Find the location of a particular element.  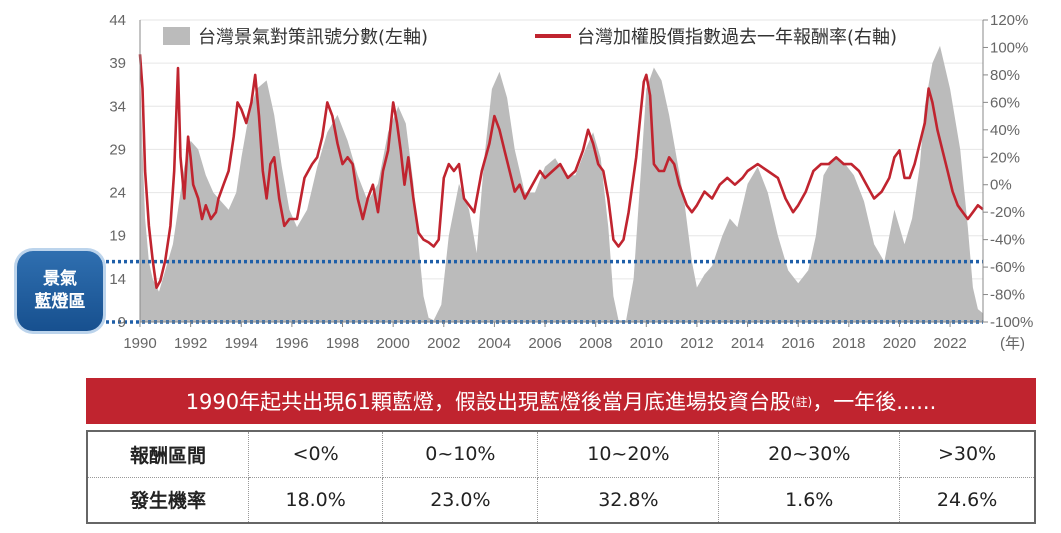

callout-line-1: 景氣 is located at coordinates (60, 279).